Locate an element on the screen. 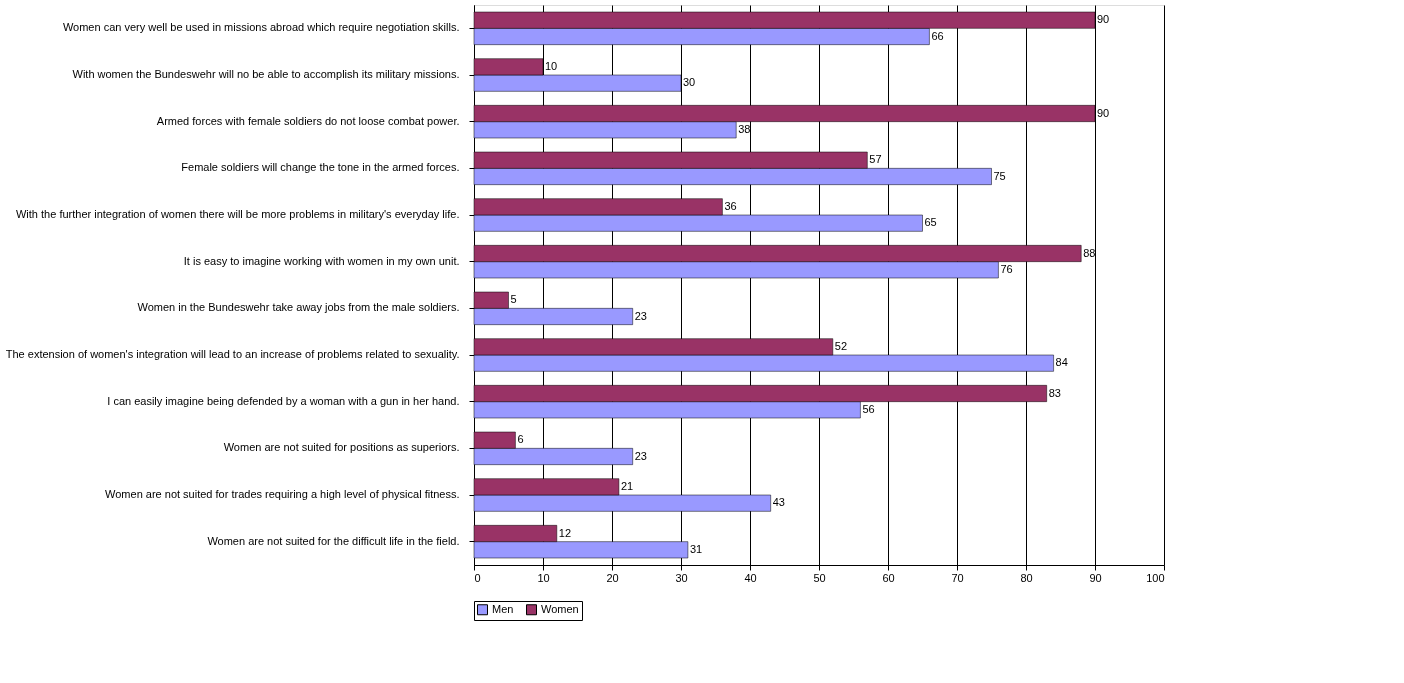 Image resolution: width=1404 pixels, height=683 pixels. y-tick-label: It is easy to imagine working with women in my own unit. is located at coordinates (321, 260).